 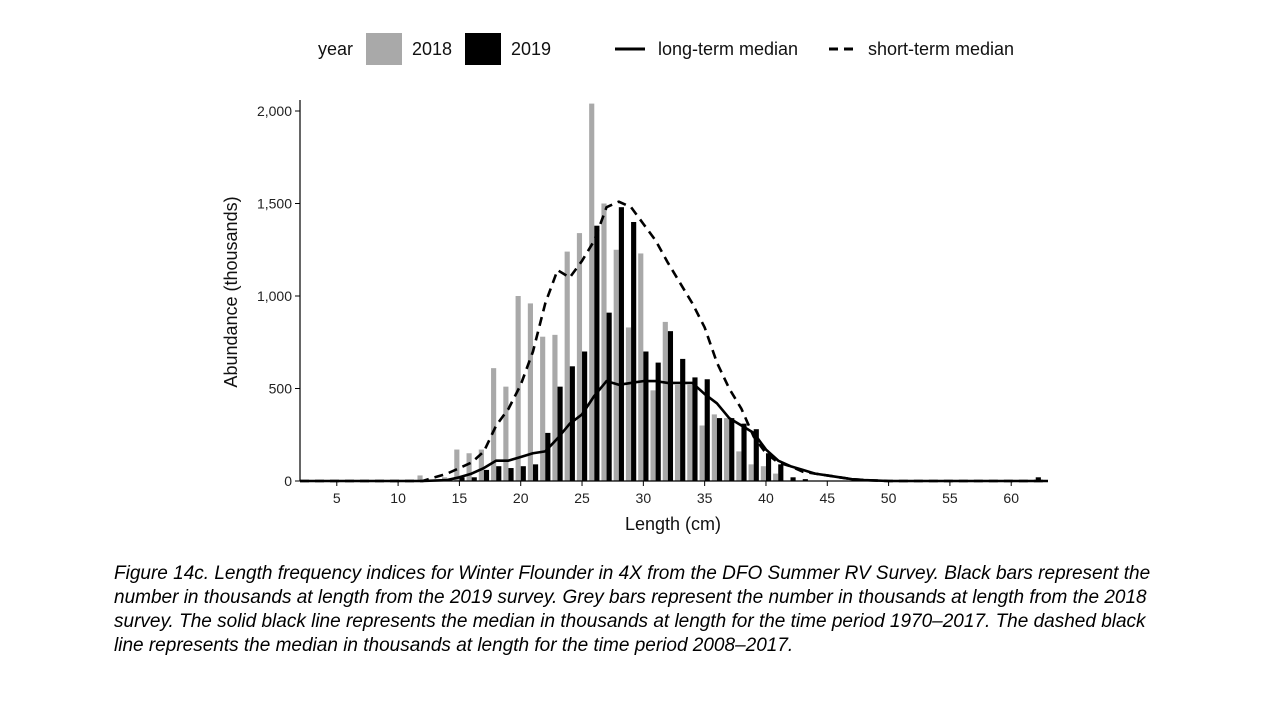 I want to click on bar-2019-34cm, so click(x=695, y=429).